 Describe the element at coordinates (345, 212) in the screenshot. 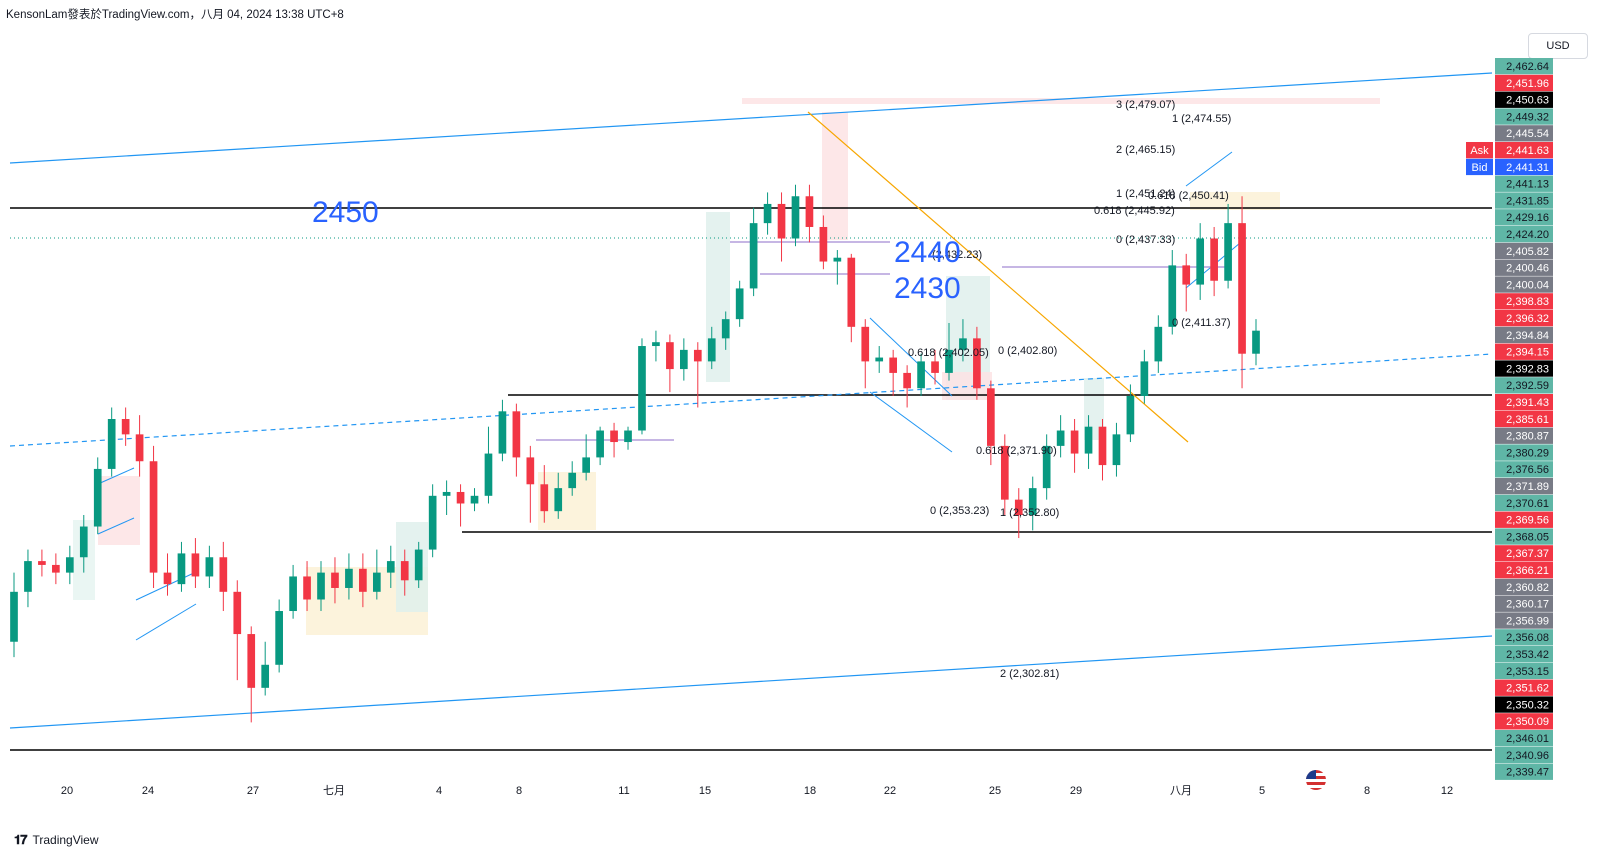

I see `big-price-label: 2450` at that location.